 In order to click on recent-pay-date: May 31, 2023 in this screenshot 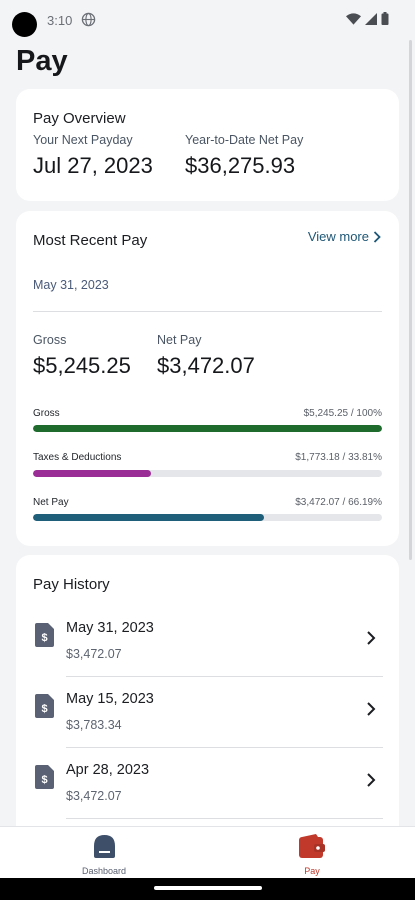, I will do `click(71, 285)`.